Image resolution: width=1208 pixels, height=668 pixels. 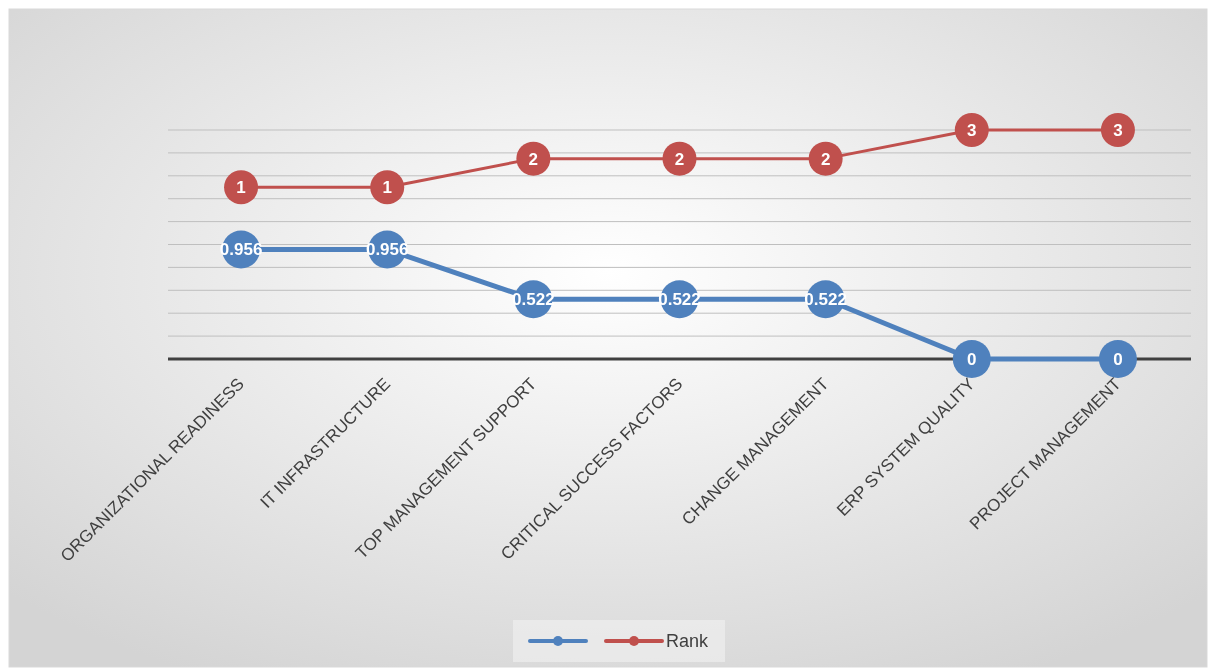 What do you see at coordinates (688, 641) in the screenshot?
I see `legend-label: Rank` at bounding box center [688, 641].